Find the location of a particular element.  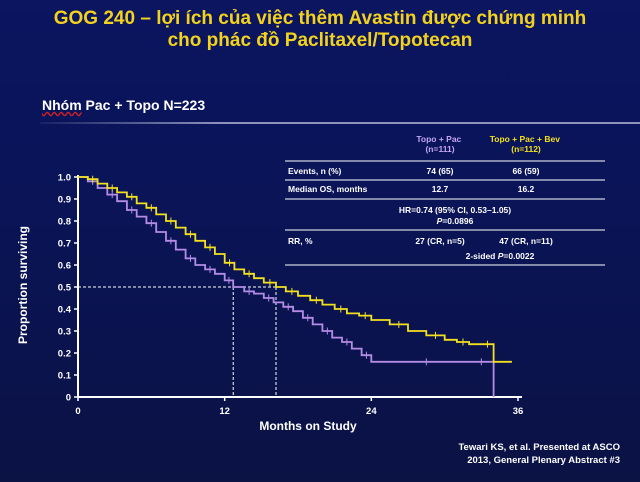

x-tick-label: 12 is located at coordinates (224, 411).